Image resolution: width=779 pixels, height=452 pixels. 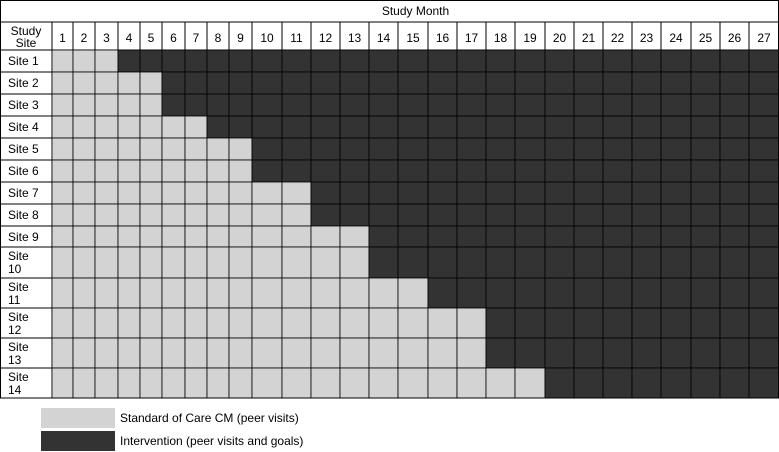 What do you see at coordinates (23, 61) in the screenshot?
I see `site-label: Site 1` at bounding box center [23, 61].